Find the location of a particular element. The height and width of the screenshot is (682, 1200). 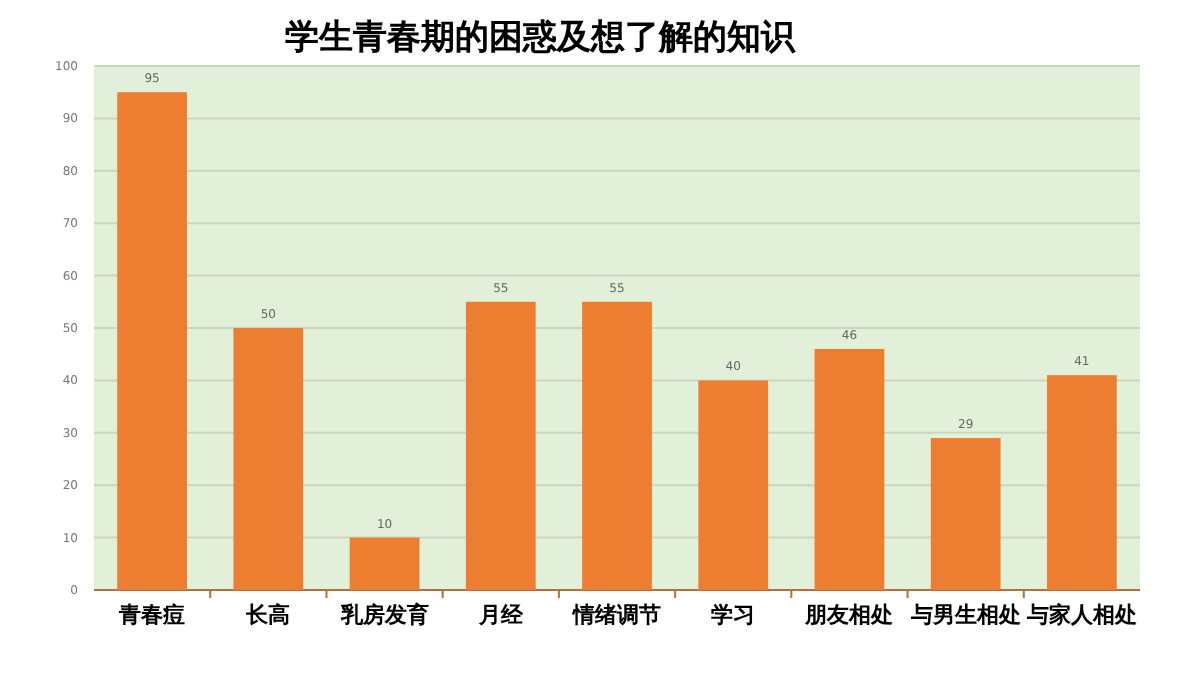

x-tick-label: 长高 is located at coordinates (267, 615).